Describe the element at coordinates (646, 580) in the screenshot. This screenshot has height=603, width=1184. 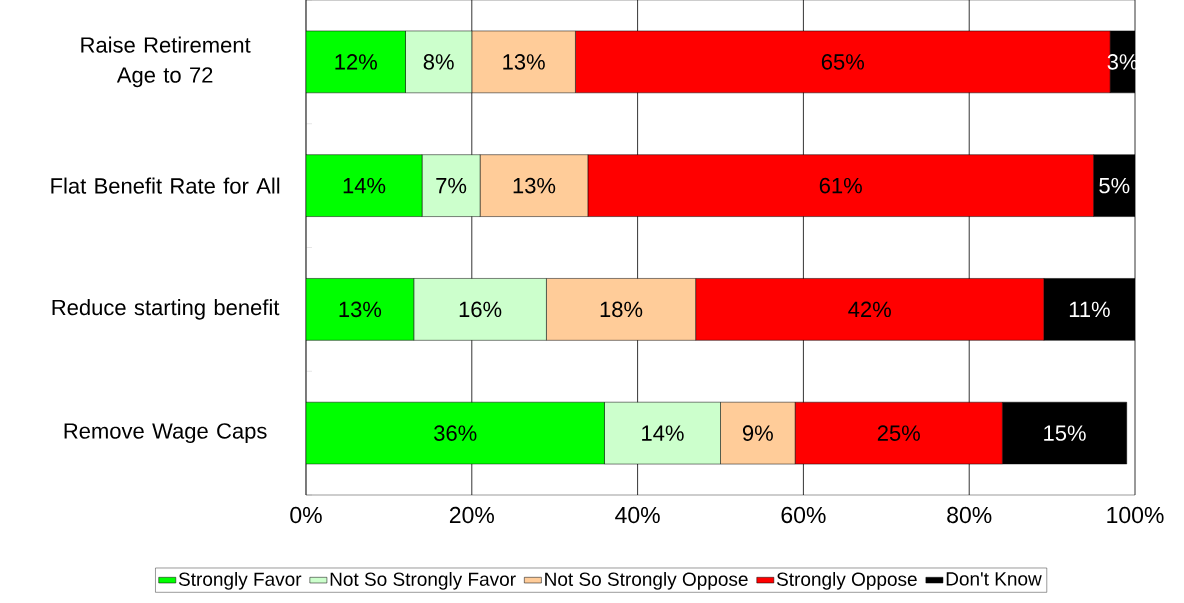
I see `legend-label: Not So Strongly Oppose` at that location.